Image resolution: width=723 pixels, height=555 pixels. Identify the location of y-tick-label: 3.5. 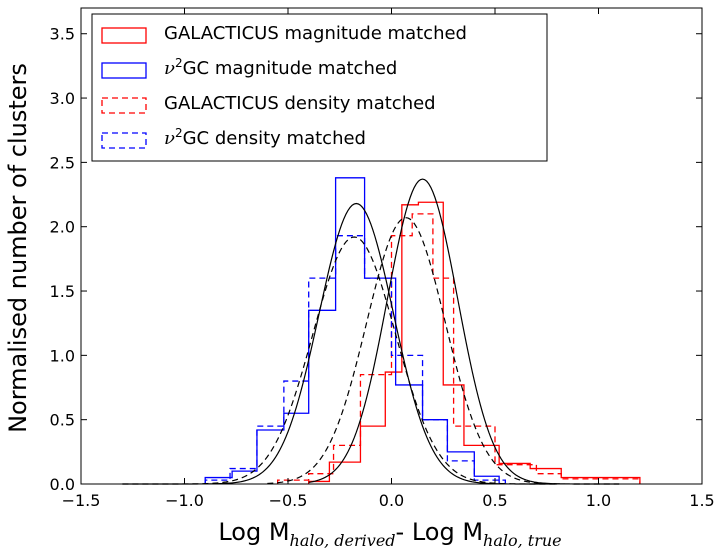
(62, 34).